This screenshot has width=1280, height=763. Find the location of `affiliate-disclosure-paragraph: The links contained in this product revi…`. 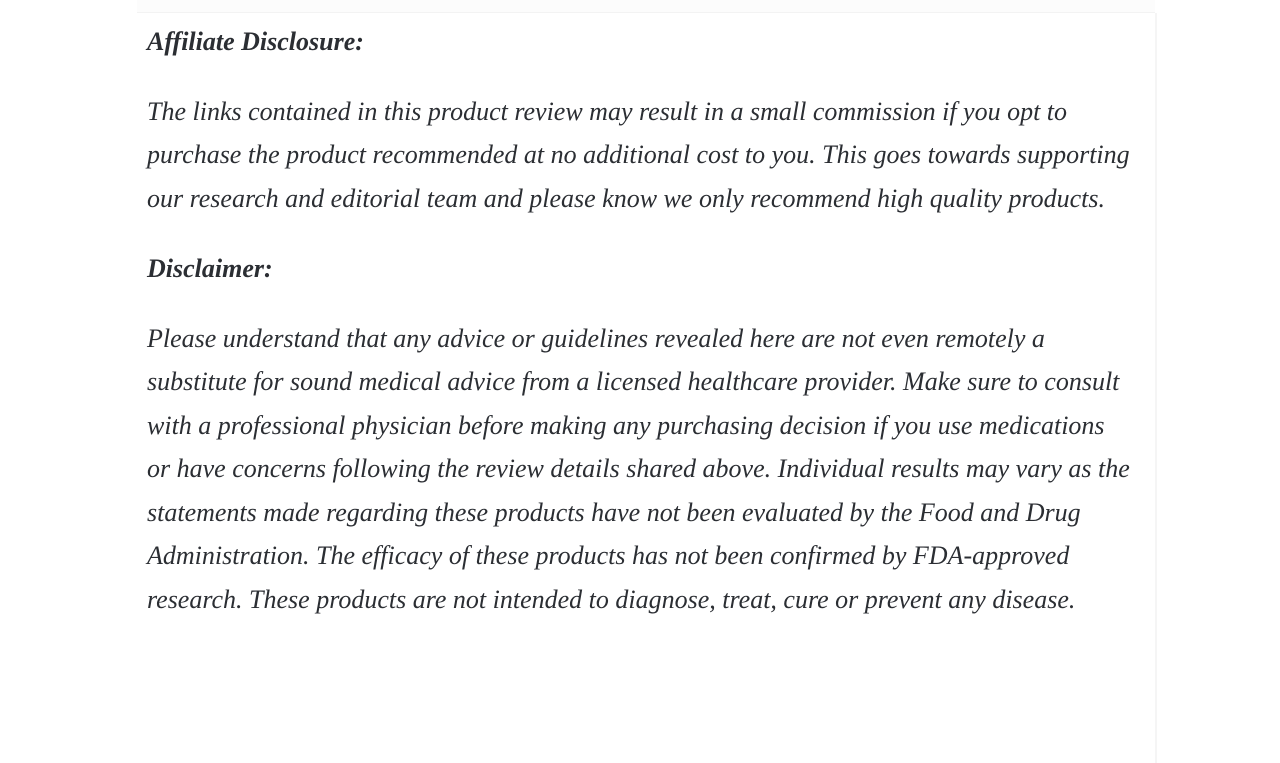

affiliate-disclosure-paragraph: The links contained in this product revi… is located at coordinates (638, 154).